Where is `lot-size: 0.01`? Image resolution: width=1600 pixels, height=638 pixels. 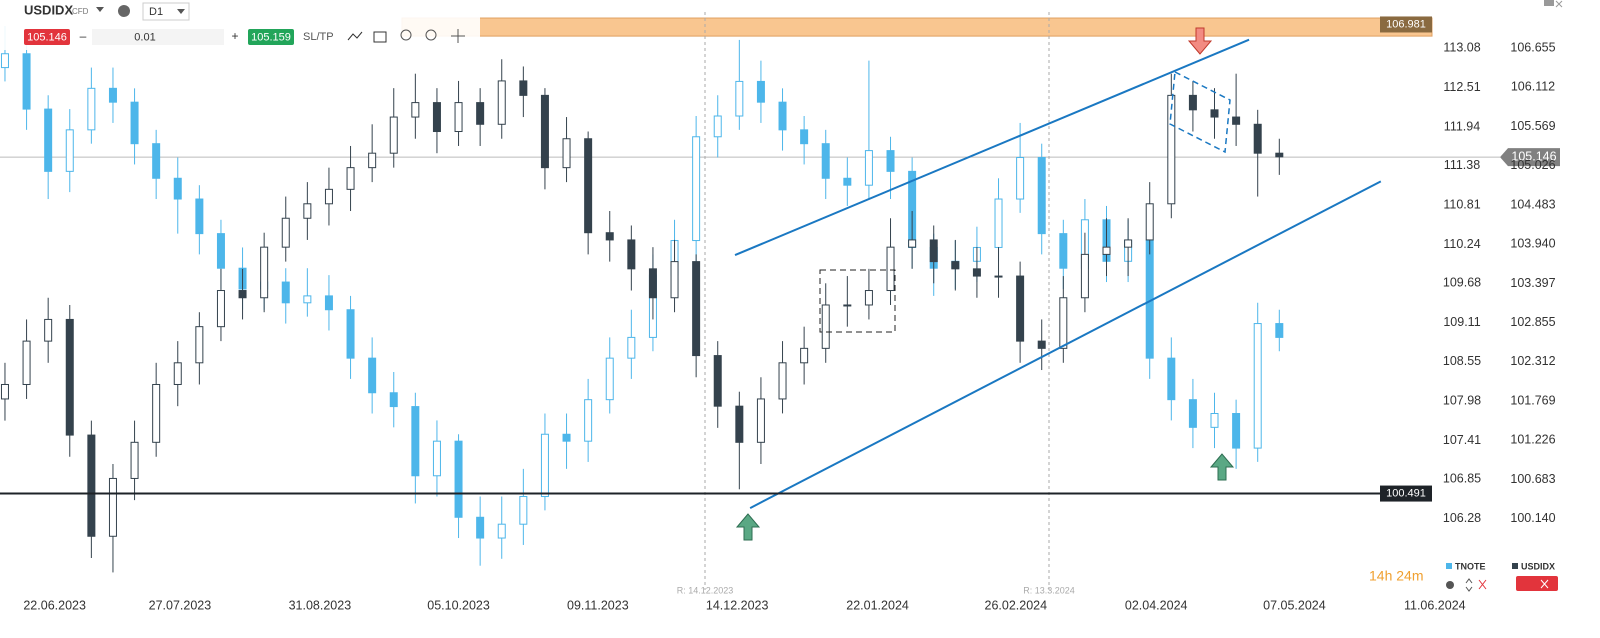
lot-size: 0.01 is located at coordinates (144, 37).